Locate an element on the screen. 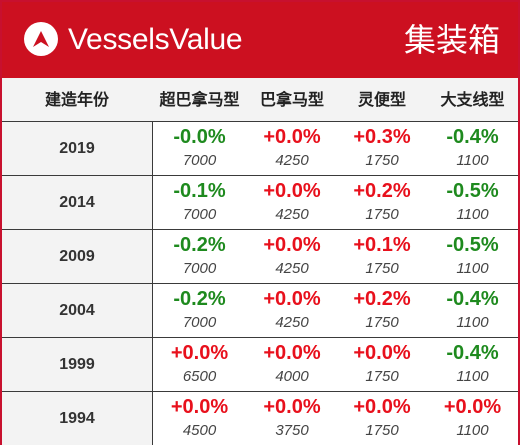 Image resolution: width=520 pixels, height=445 pixels. value-cell: +0.0% 4500 is located at coordinates (199, 418).